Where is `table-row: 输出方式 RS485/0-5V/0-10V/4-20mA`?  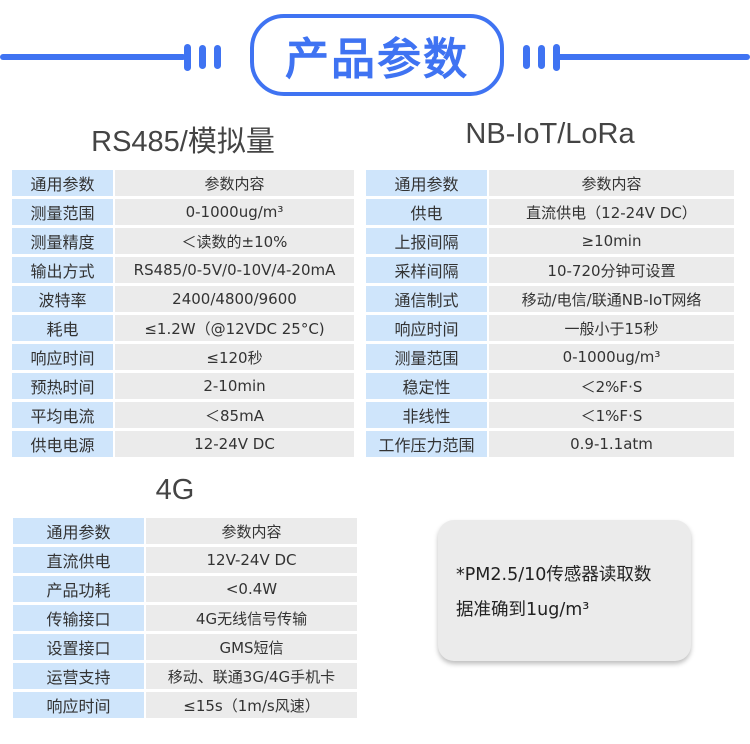
table-row: 输出方式 RS485/0-5V/0-10V/4-20mA is located at coordinates (183, 270).